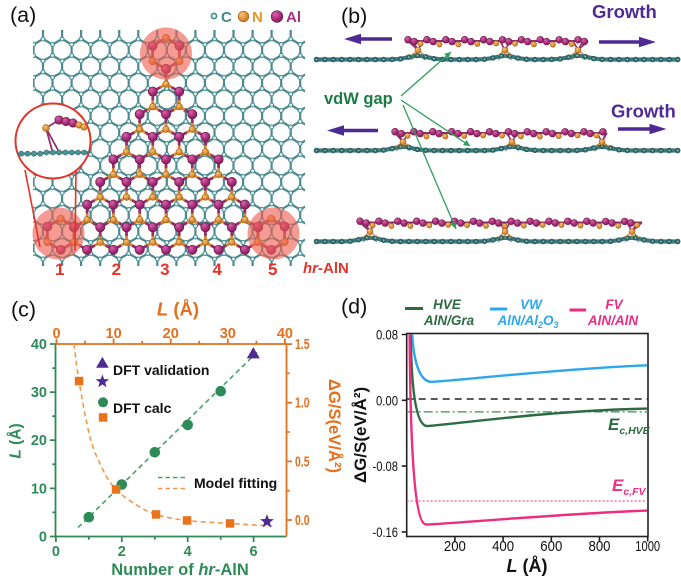 This screenshot has height=585, width=681. Describe the element at coordinates (23, 310) in the screenshot. I see `svg-text: (c)` at that location.